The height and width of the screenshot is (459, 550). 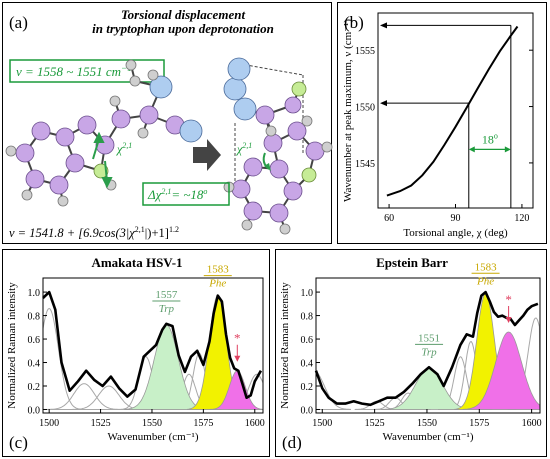 I want to click on delta-chi-box, so click(x=186, y=194).